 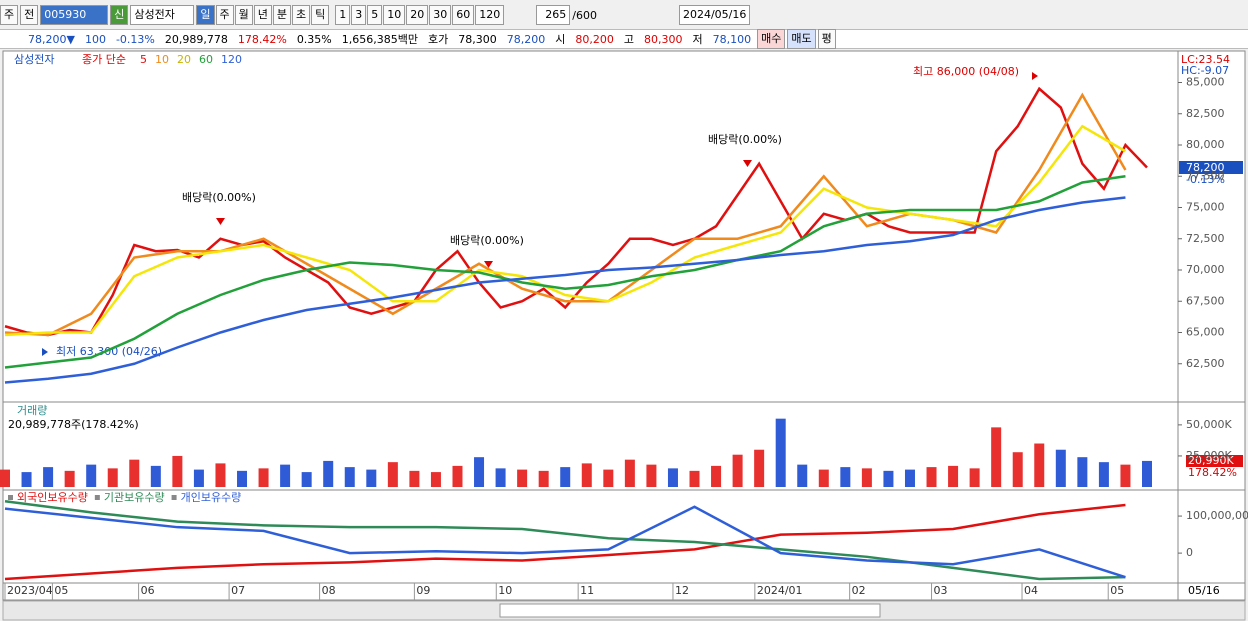 I want to click on y-tick-label: 77,500, so click(x=1205, y=175).